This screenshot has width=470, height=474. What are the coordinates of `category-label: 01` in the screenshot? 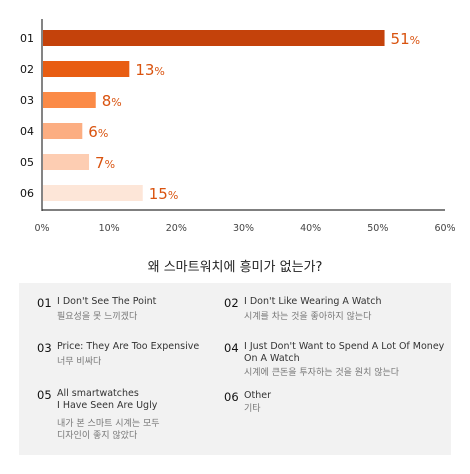 It's located at (27, 38).